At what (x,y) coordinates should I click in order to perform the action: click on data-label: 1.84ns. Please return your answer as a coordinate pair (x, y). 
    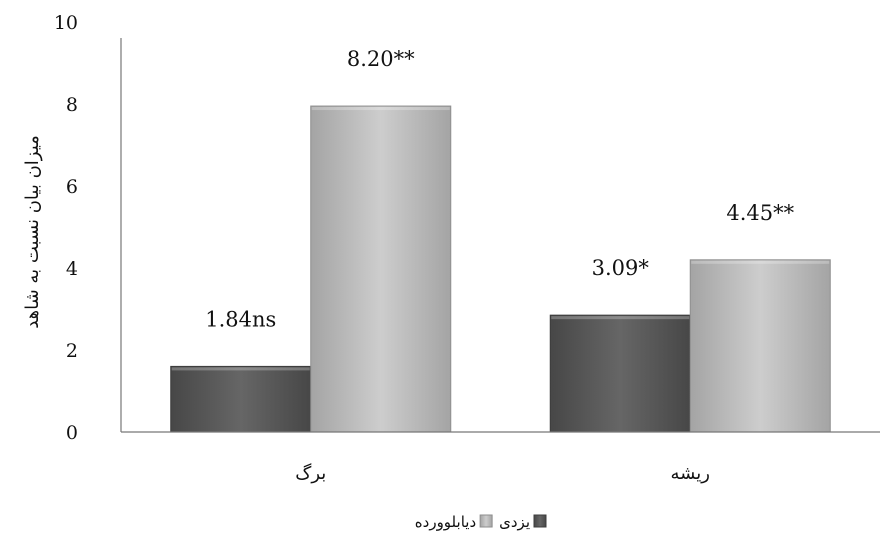
    Looking at the image, I should click on (240, 319).